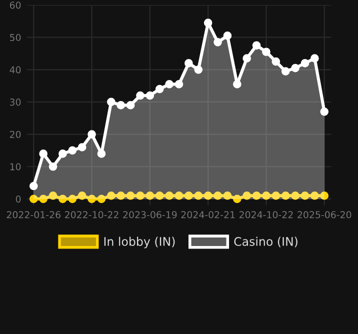  Describe the element at coordinates (18, 199) in the screenshot. I see `y-tick-label: 0` at that location.